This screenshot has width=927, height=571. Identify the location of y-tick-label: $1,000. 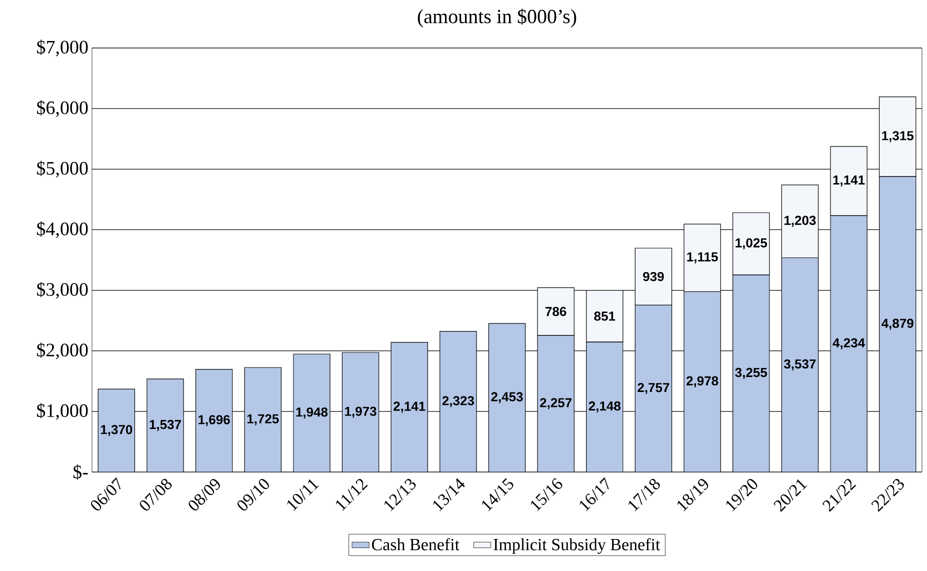
(62, 411).